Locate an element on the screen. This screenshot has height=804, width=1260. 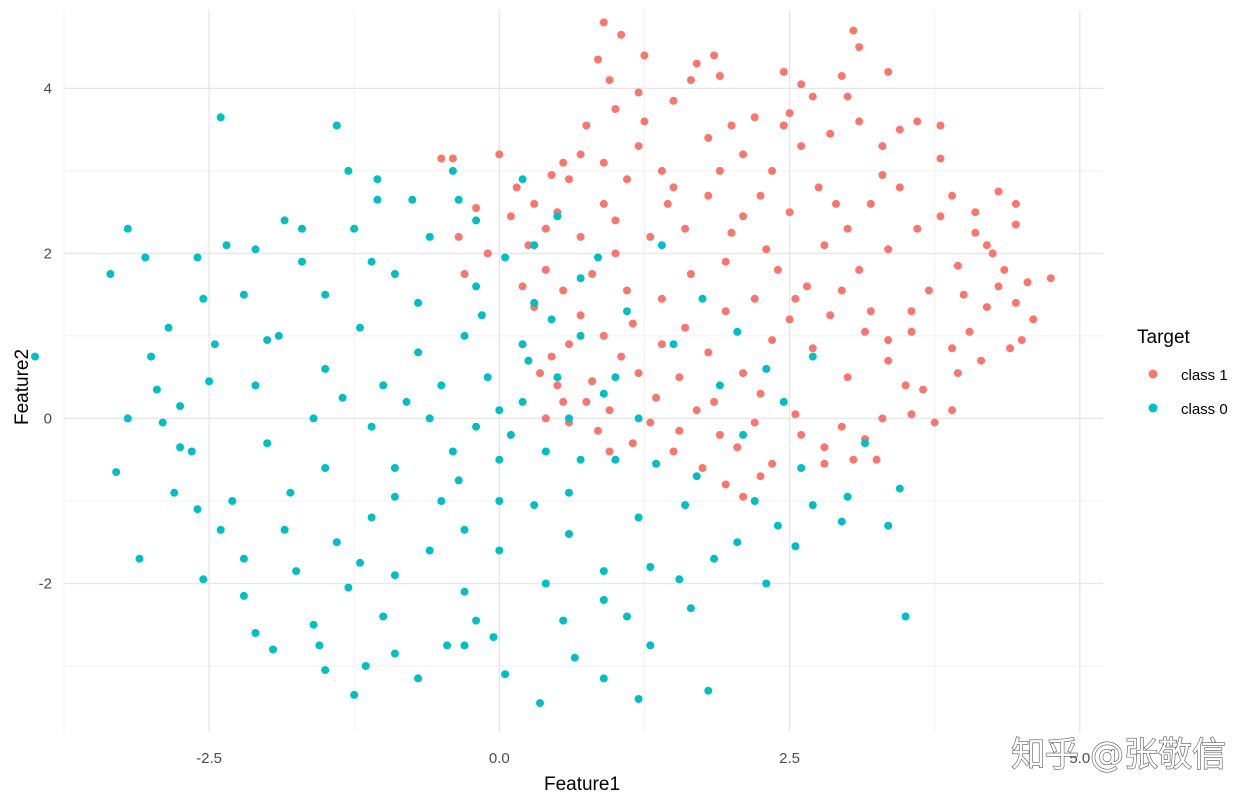
y-axis-title: Feature2 is located at coordinates (22, 387).